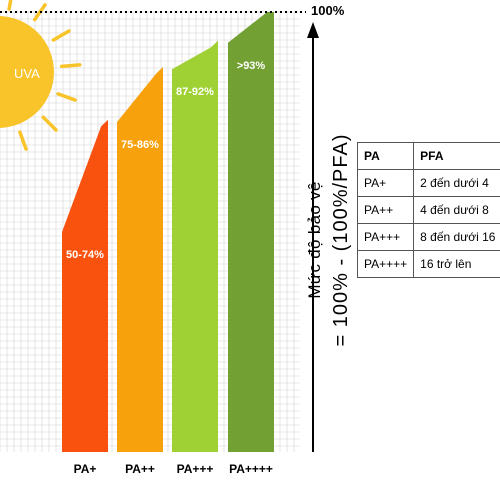 The image size is (500, 500). What do you see at coordinates (251, 66) in the screenshot?
I see `bar-value-label: >93%` at bounding box center [251, 66].